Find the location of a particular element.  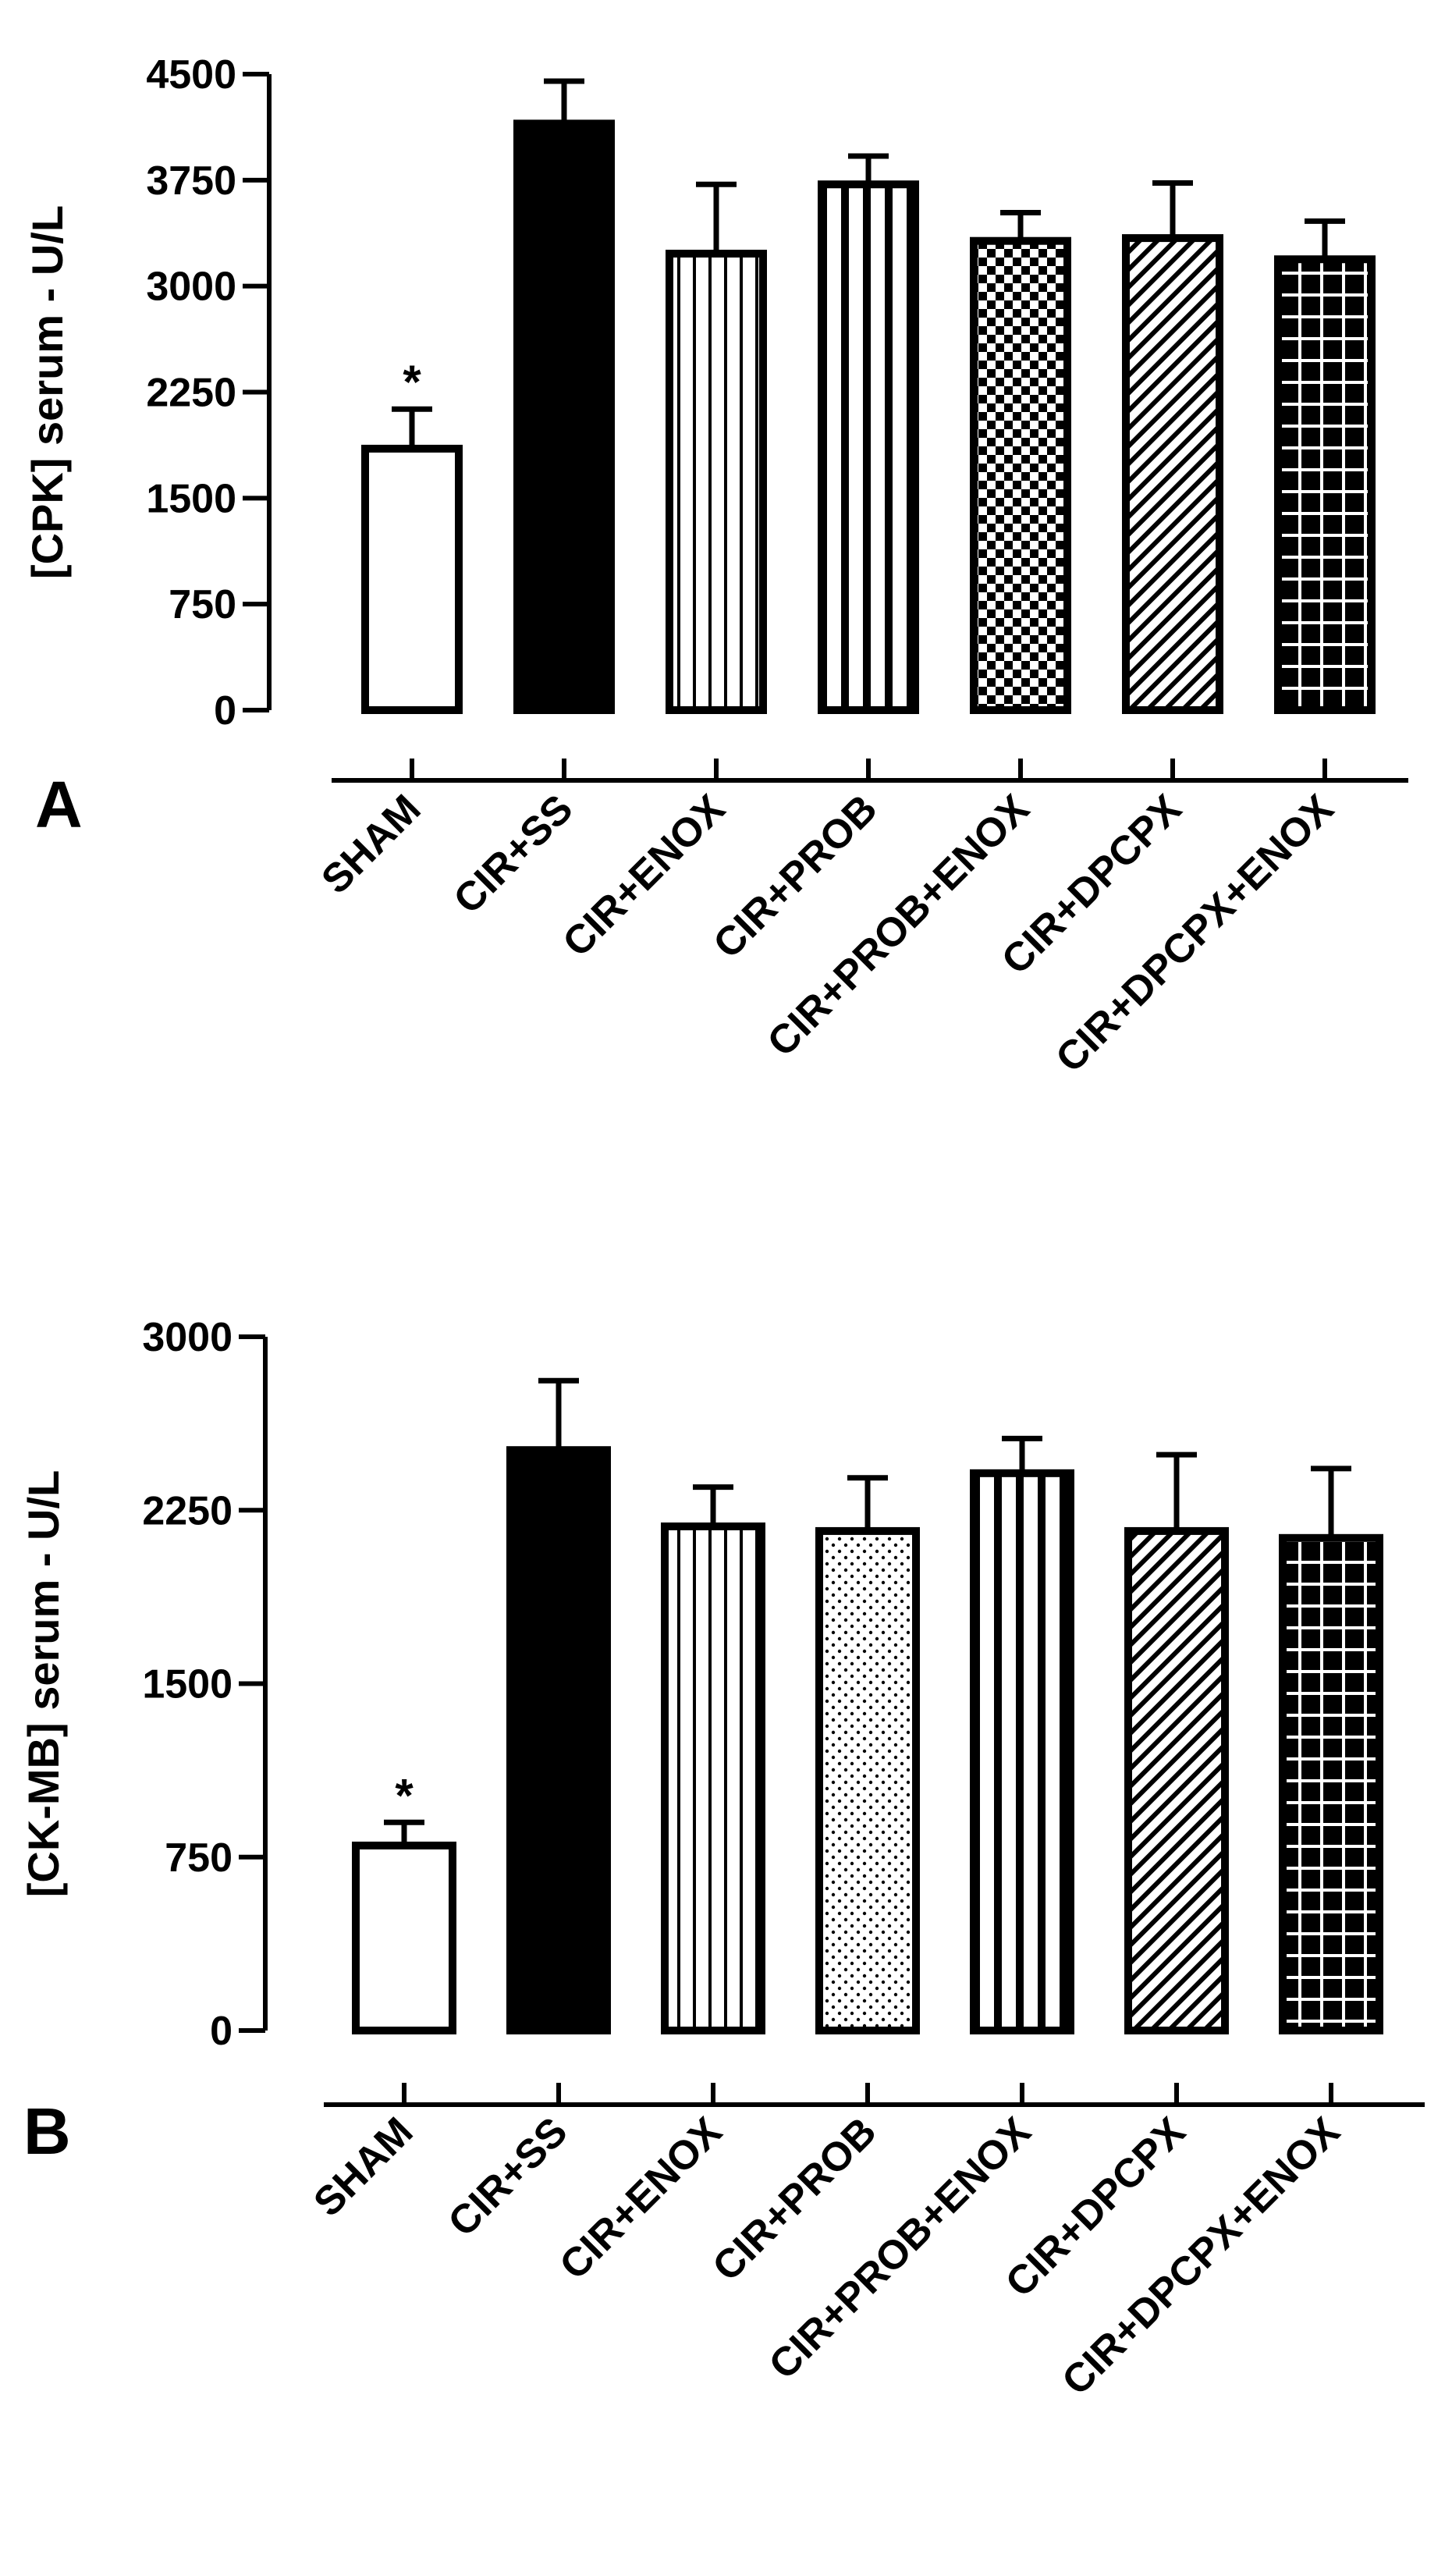

y-tick-label: 4500 is located at coordinates (191, 75).